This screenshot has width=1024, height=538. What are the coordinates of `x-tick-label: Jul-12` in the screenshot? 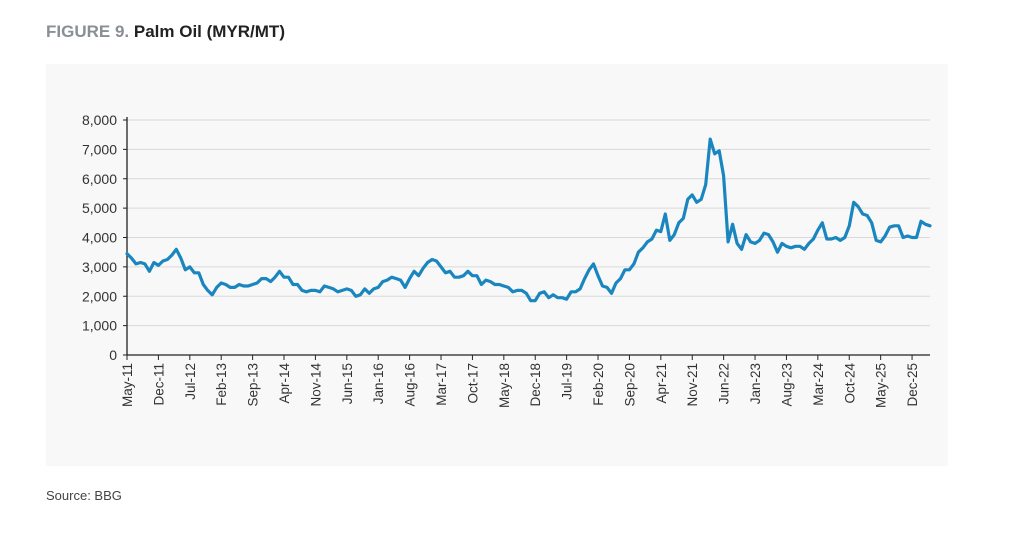 It's located at (190, 381).